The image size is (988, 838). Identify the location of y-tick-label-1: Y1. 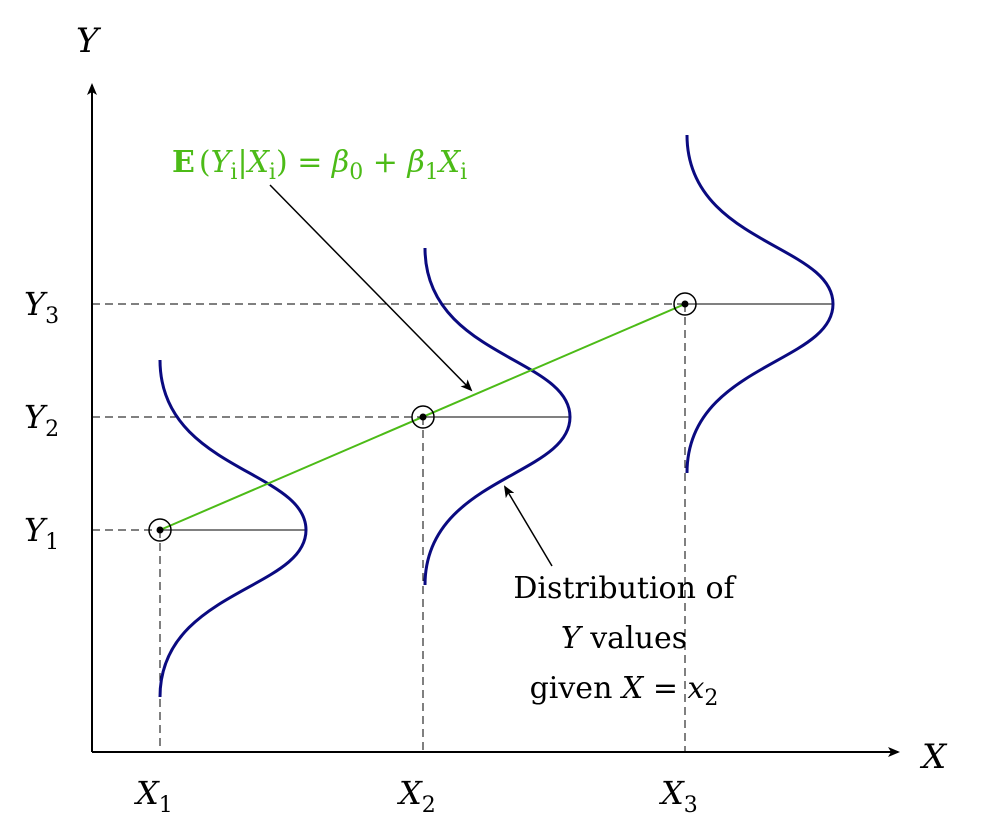
(41, 533).